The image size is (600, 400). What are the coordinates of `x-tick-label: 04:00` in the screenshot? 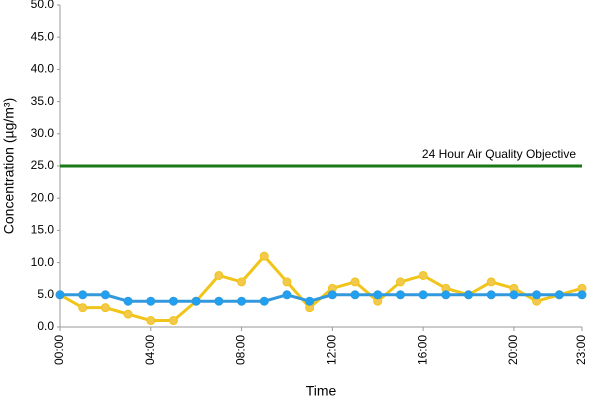 It's located at (150, 350).